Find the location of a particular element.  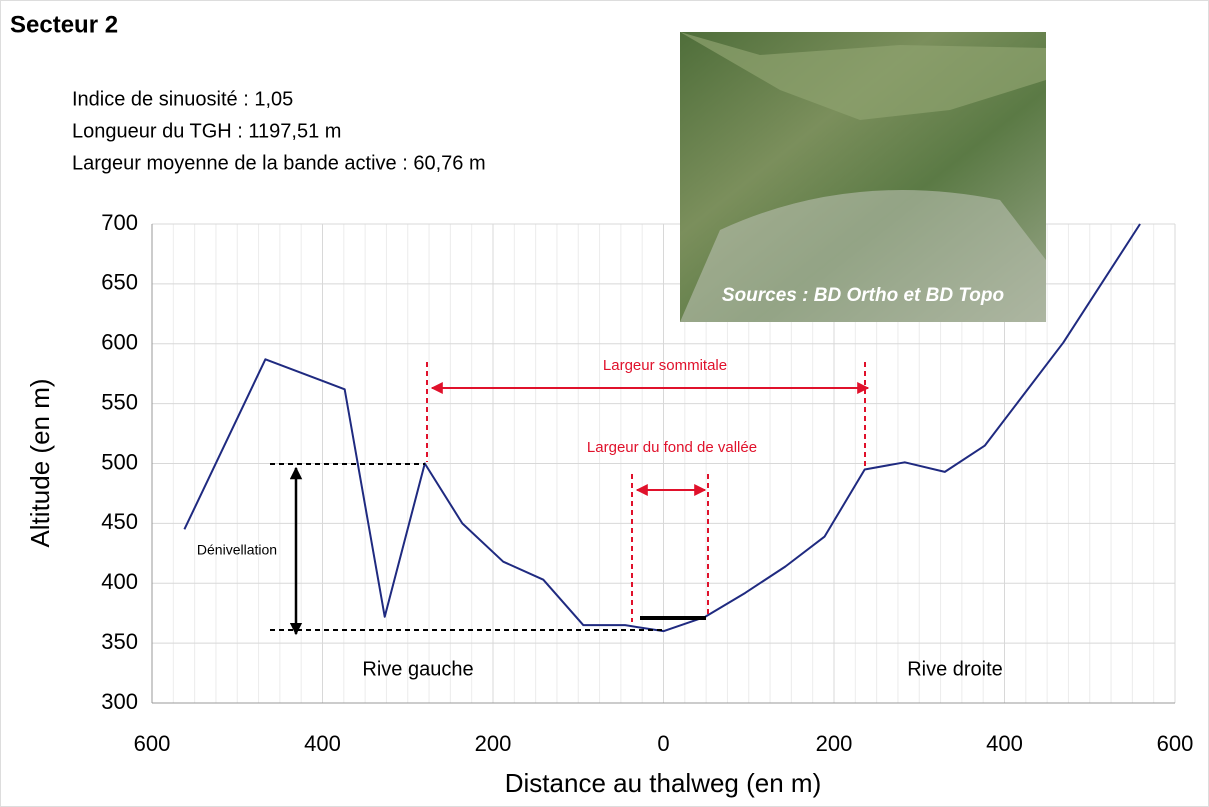

y-tick-label: 650 is located at coordinates (119, 282).